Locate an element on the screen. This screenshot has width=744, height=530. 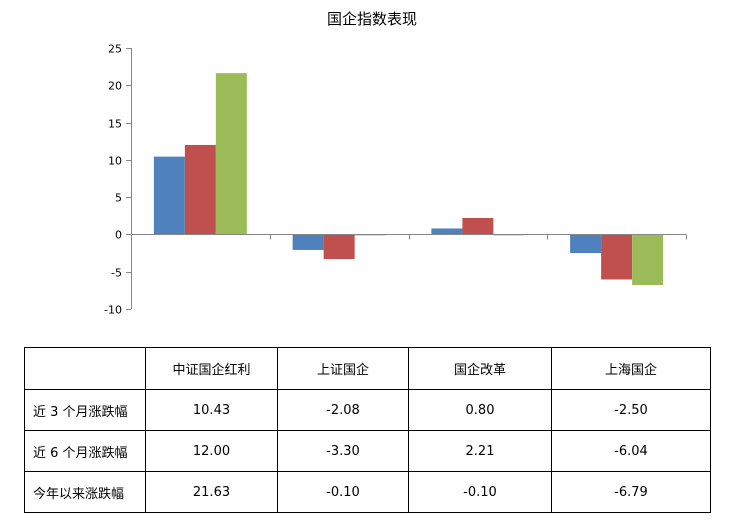
table-corner-cell is located at coordinates (85, 368).